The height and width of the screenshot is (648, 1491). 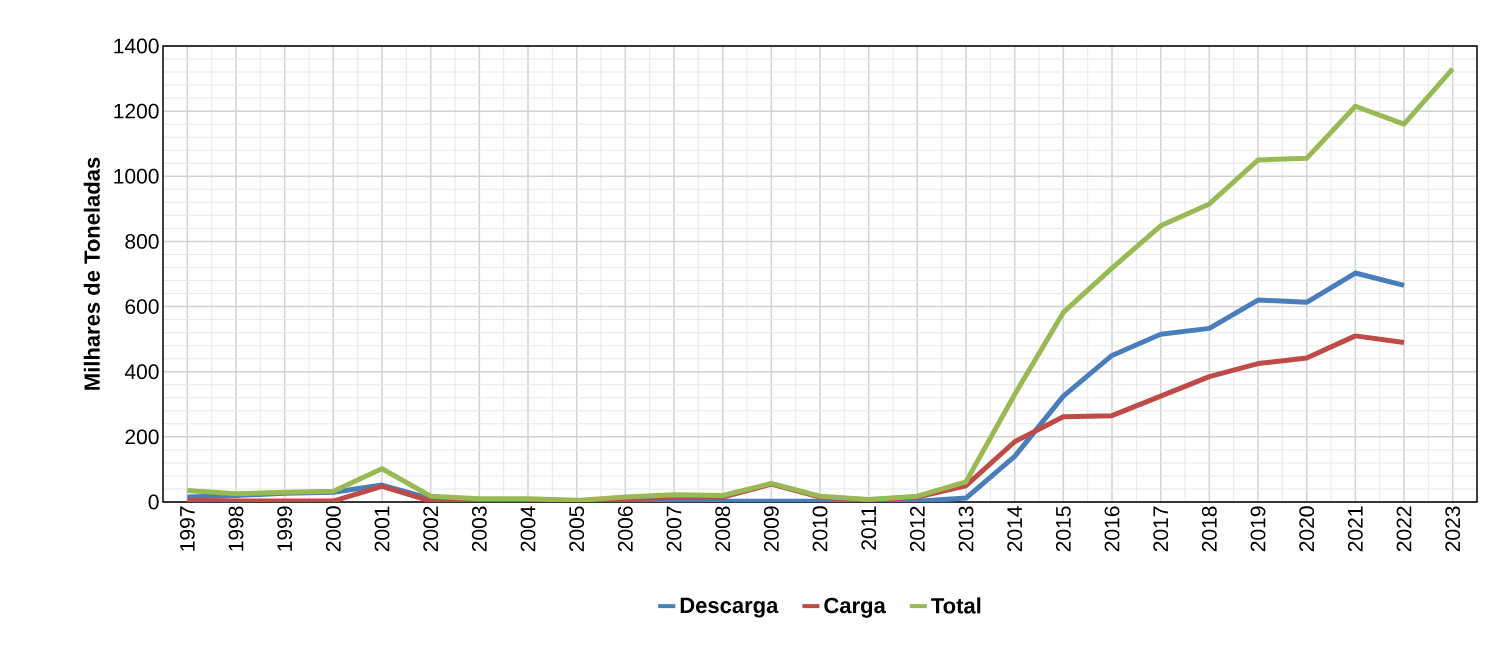 I want to click on x-tick-label: 2010, so click(x=820, y=529).